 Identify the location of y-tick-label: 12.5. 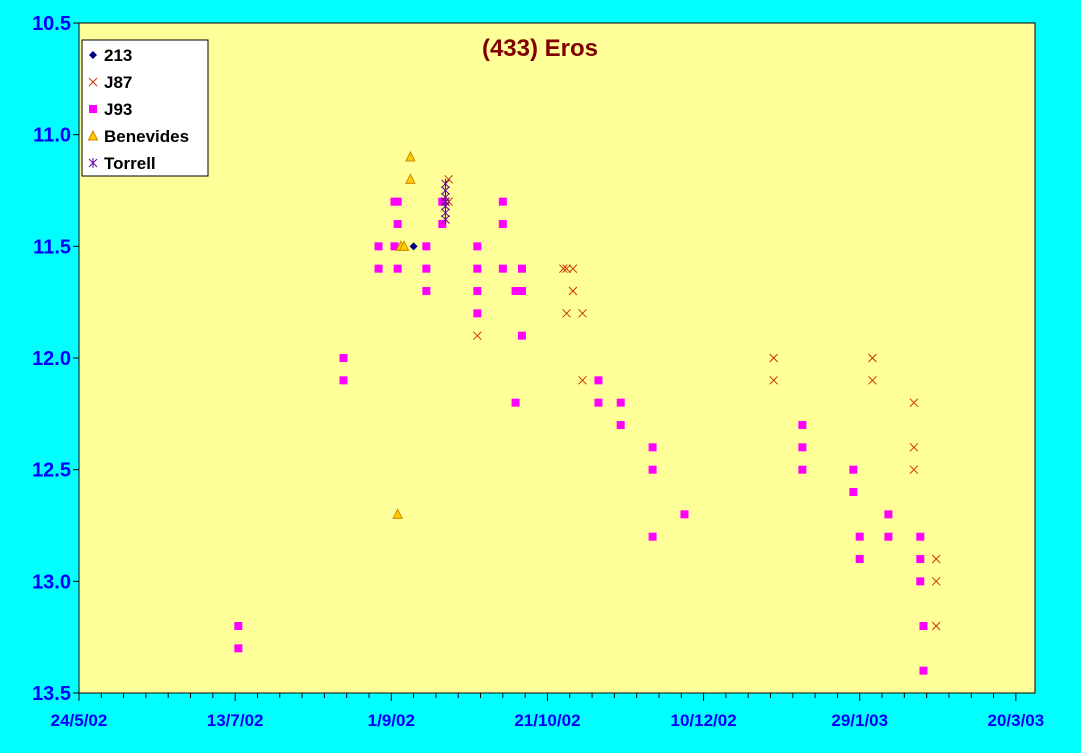
(51, 471).